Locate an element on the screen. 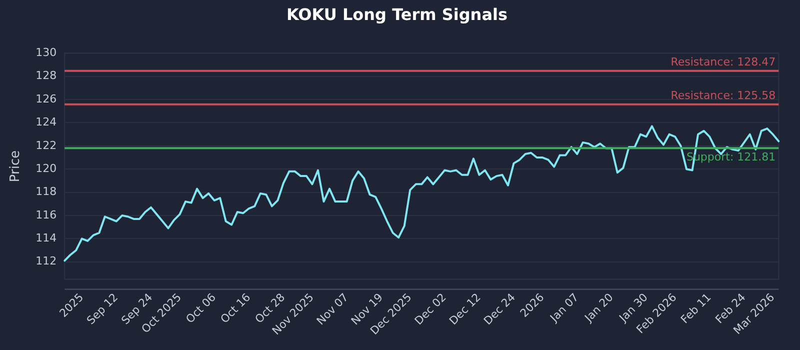 The width and height of the screenshot is (800, 350). y-axis-title: Price is located at coordinates (16, 166).